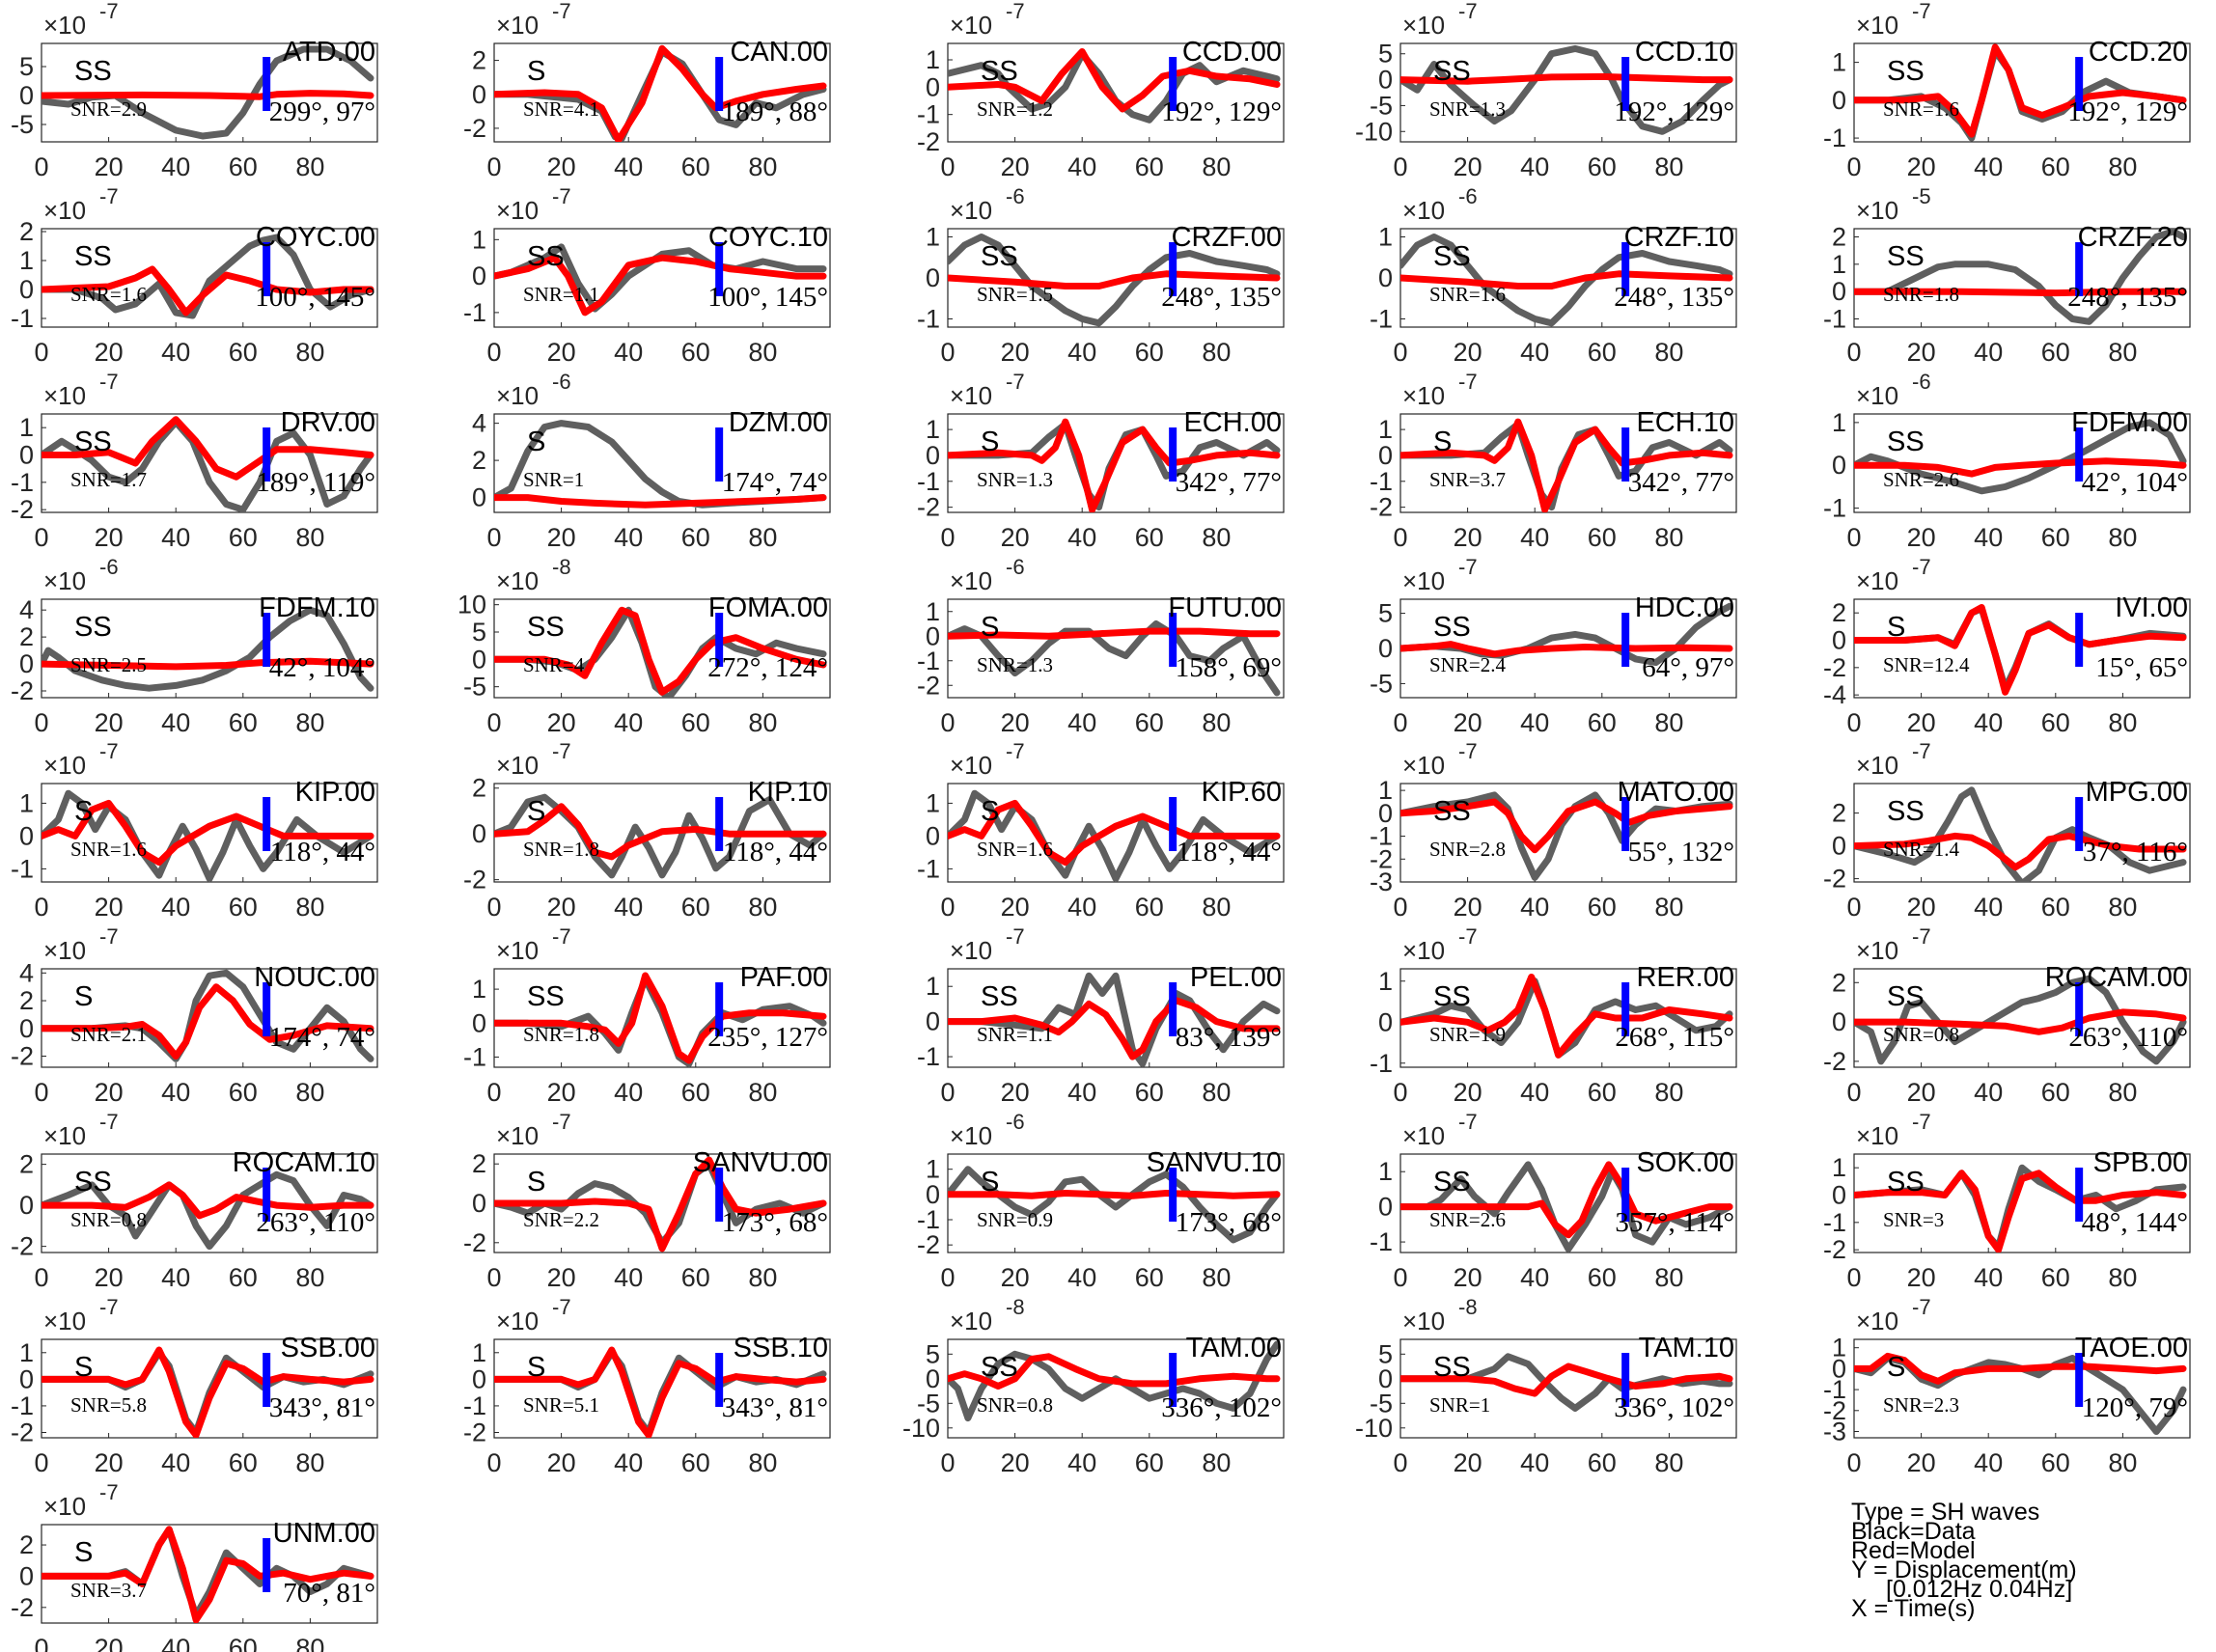  Describe the element at coordinates (1834, 1431) in the screenshot. I see `y-tick-label: -3` at that location.